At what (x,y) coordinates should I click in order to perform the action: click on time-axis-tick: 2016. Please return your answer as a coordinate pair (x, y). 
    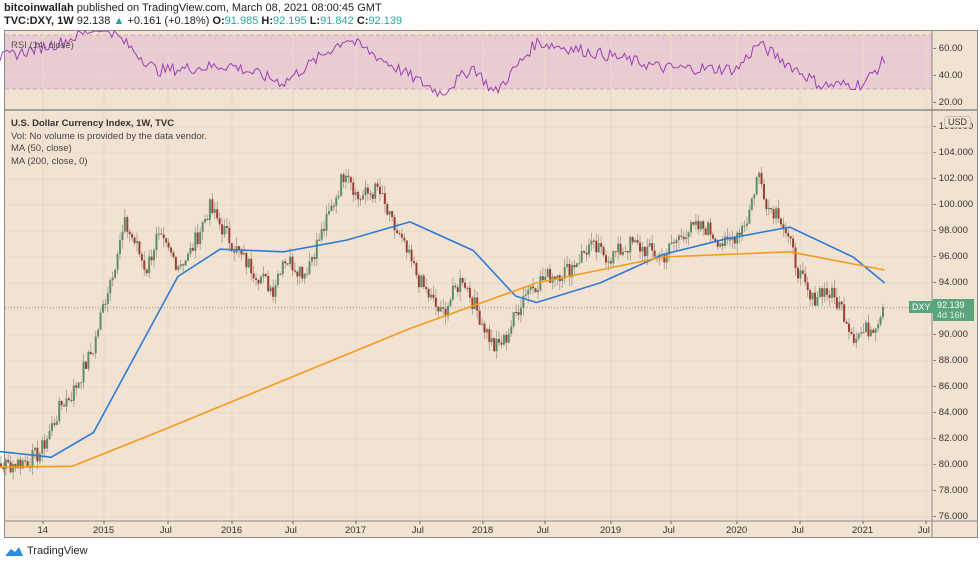
    Looking at the image, I should click on (232, 530).